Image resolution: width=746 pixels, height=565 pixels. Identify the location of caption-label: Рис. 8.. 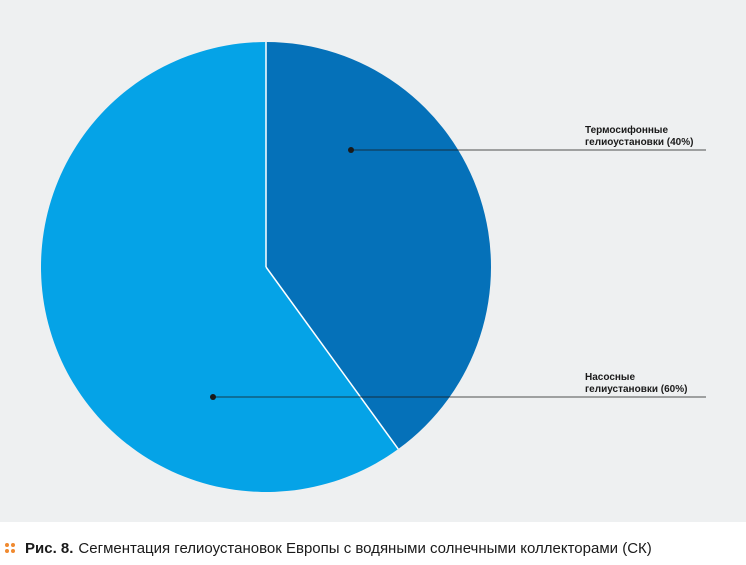
(49, 548).